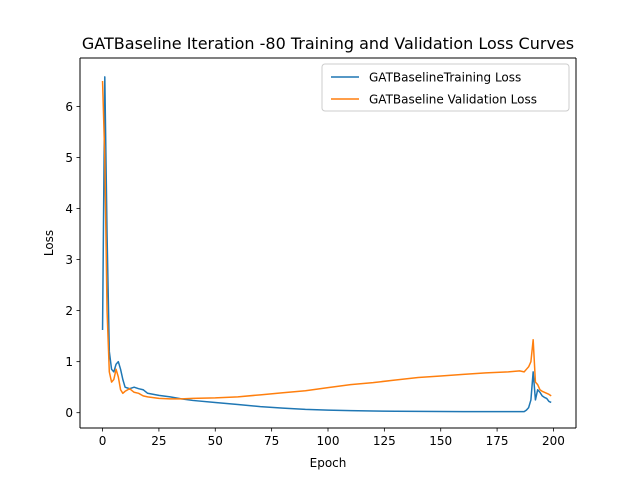 The image size is (640, 480). What do you see at coordinates (69, 107) in the screenshot?
I see `y-tick-label: 6` at bounding box center [69, 107].